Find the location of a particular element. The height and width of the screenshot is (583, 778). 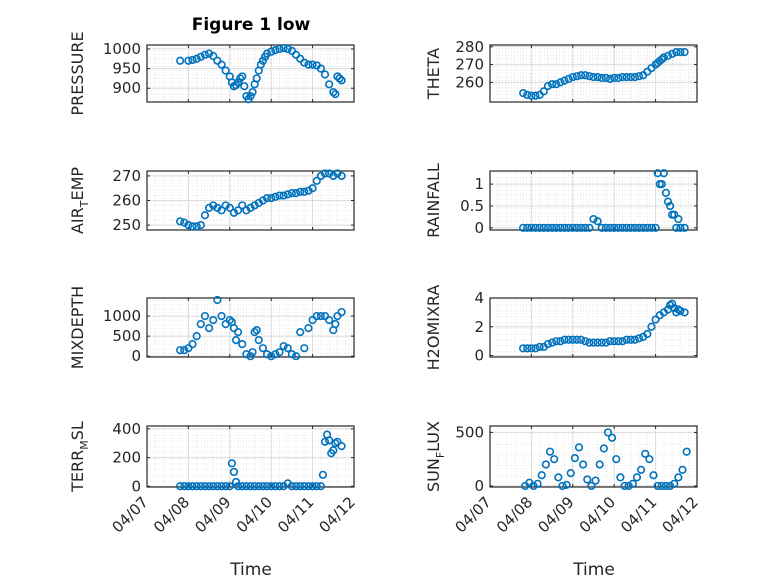

y-tick-label: 2 is located at coordinates (479, 327).